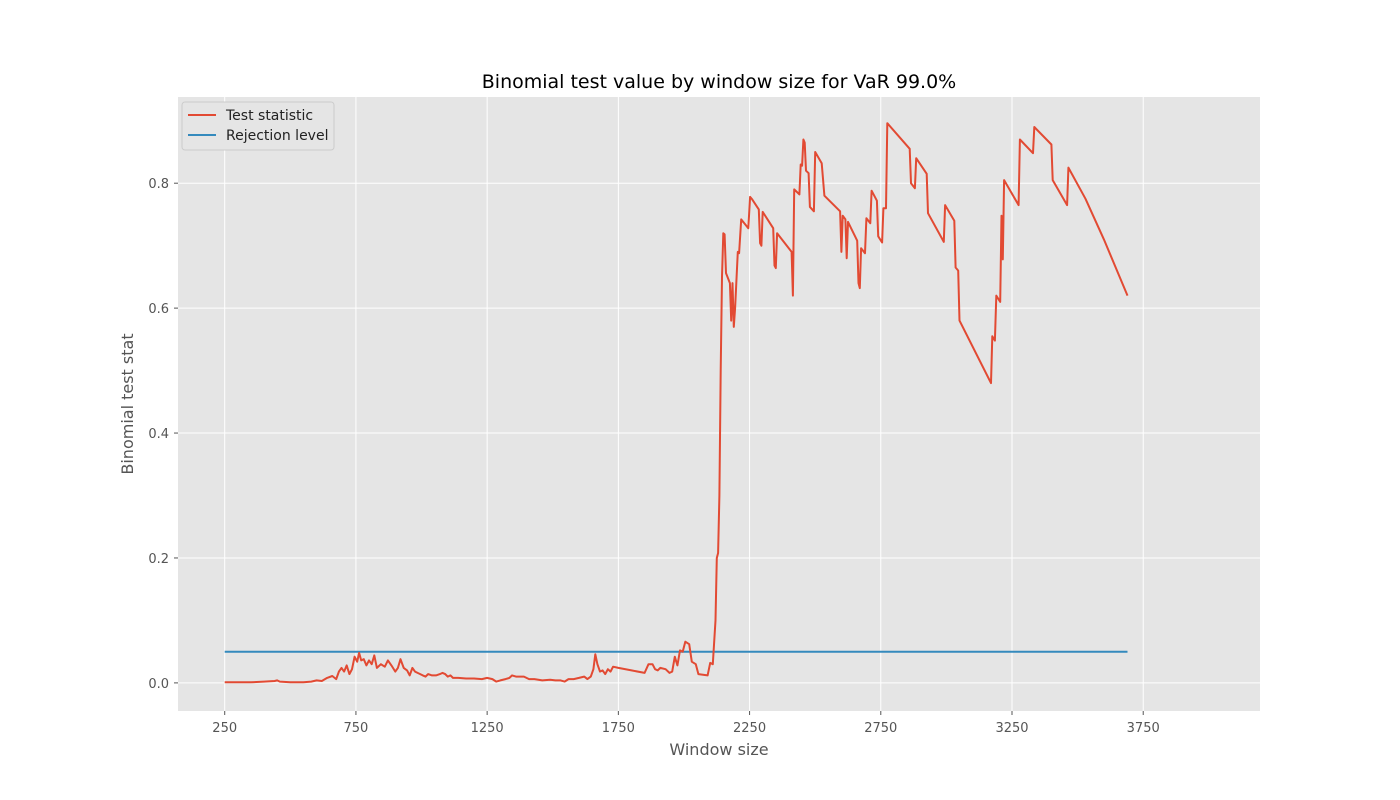 This screenshot has width=1400, height=800. I want to click on y-tick-label: 0.6, so click(158, 309).